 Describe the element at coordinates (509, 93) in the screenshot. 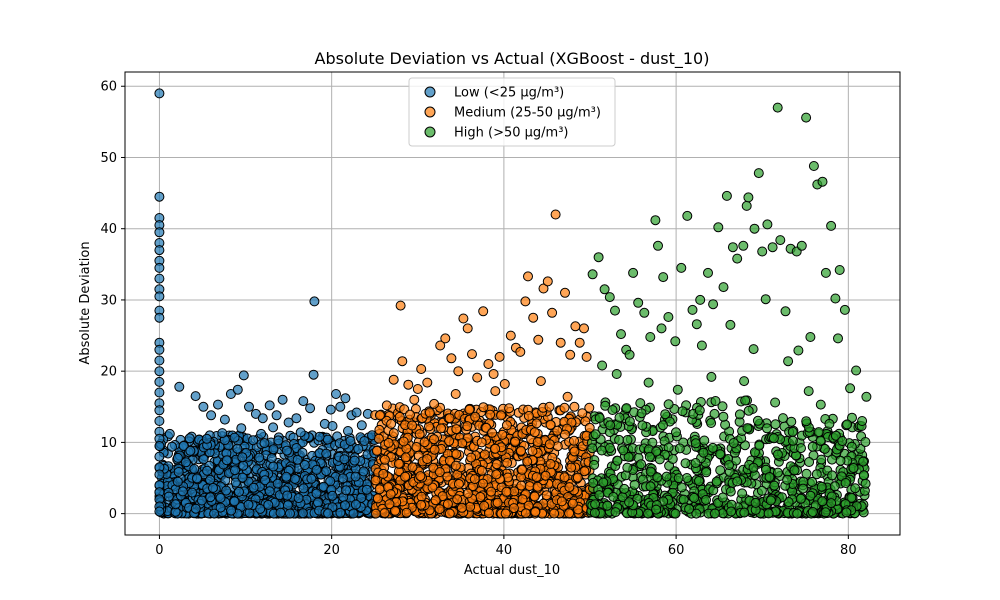

I see `legend-label-low: Low (<25 µg/m³)` at that location.